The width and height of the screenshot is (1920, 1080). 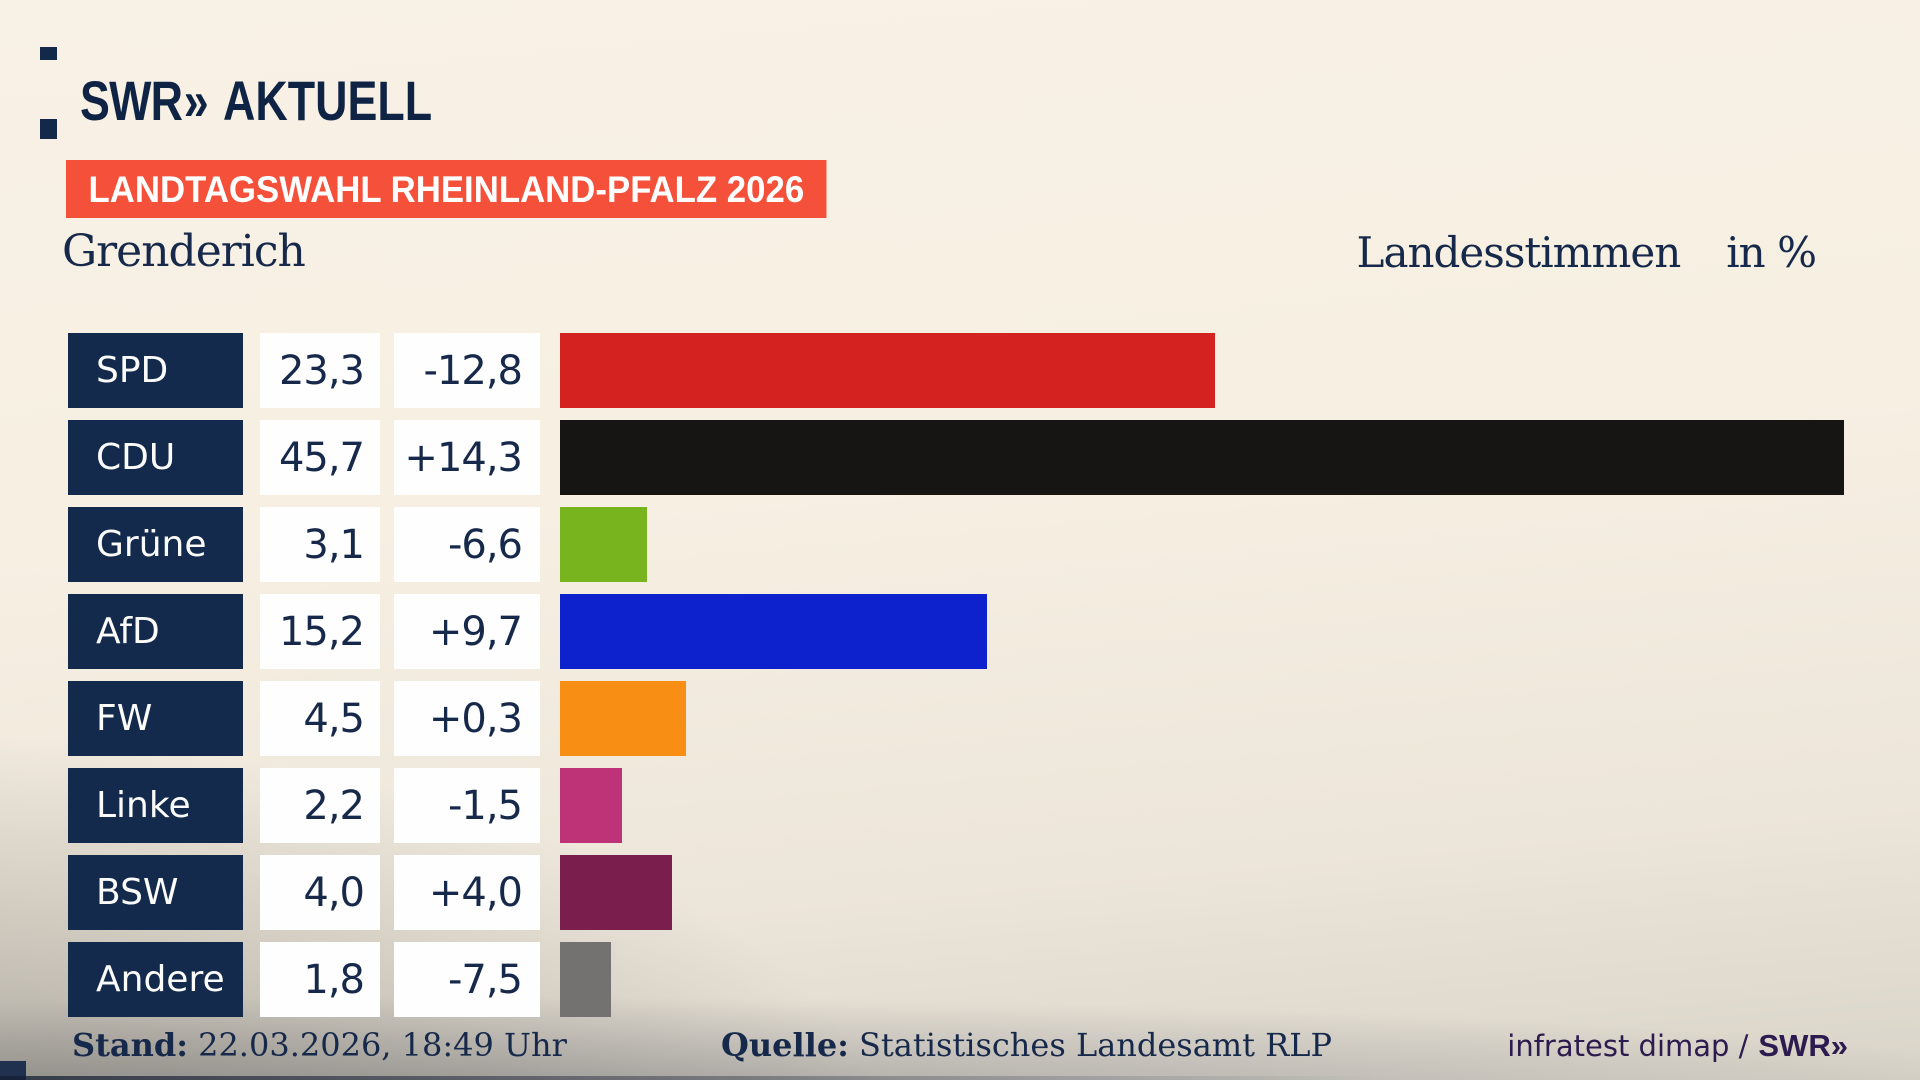 I want to click on stand-label: Stand:, so click(x=130, y=1045).